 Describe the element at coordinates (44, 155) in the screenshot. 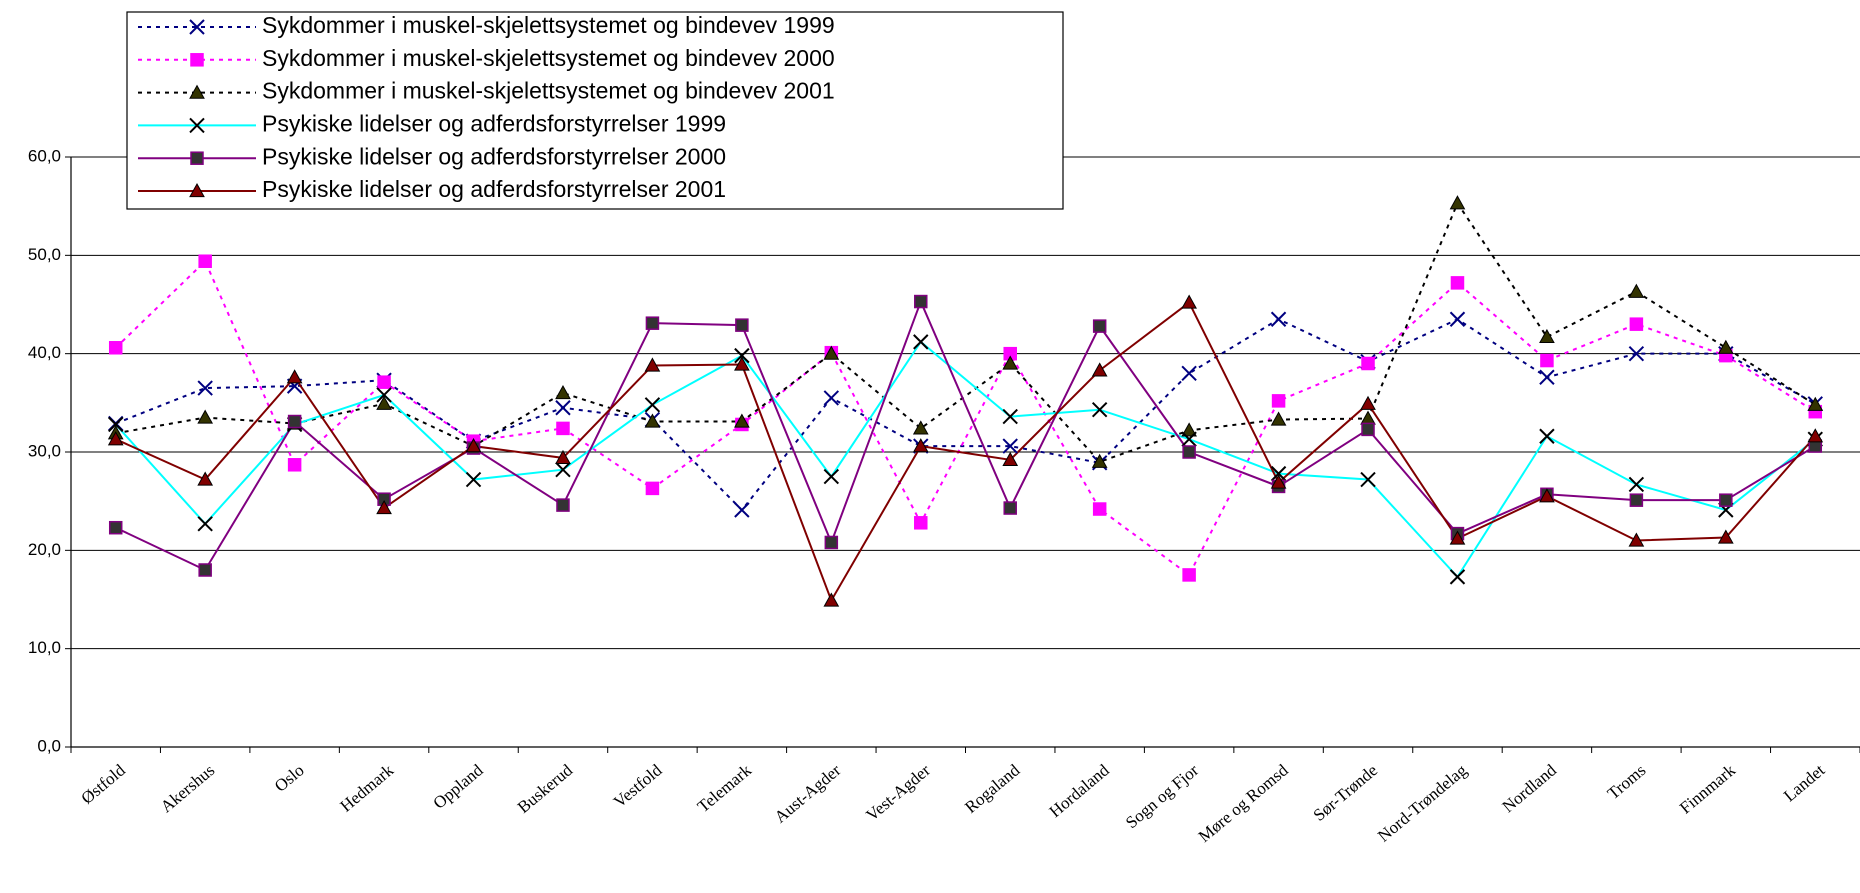

I see `y-tick-label: 60,0` at that location.